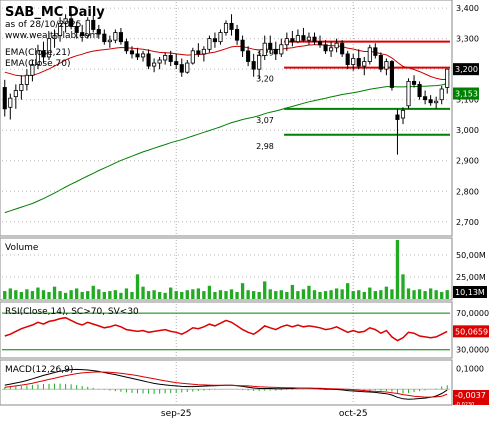 This screenshot has width=496, height=424. What do you see at coordinates (467, 39) in the screenshot?
I see `y-tick-label: 3,300` at bounding box center [467, 39].